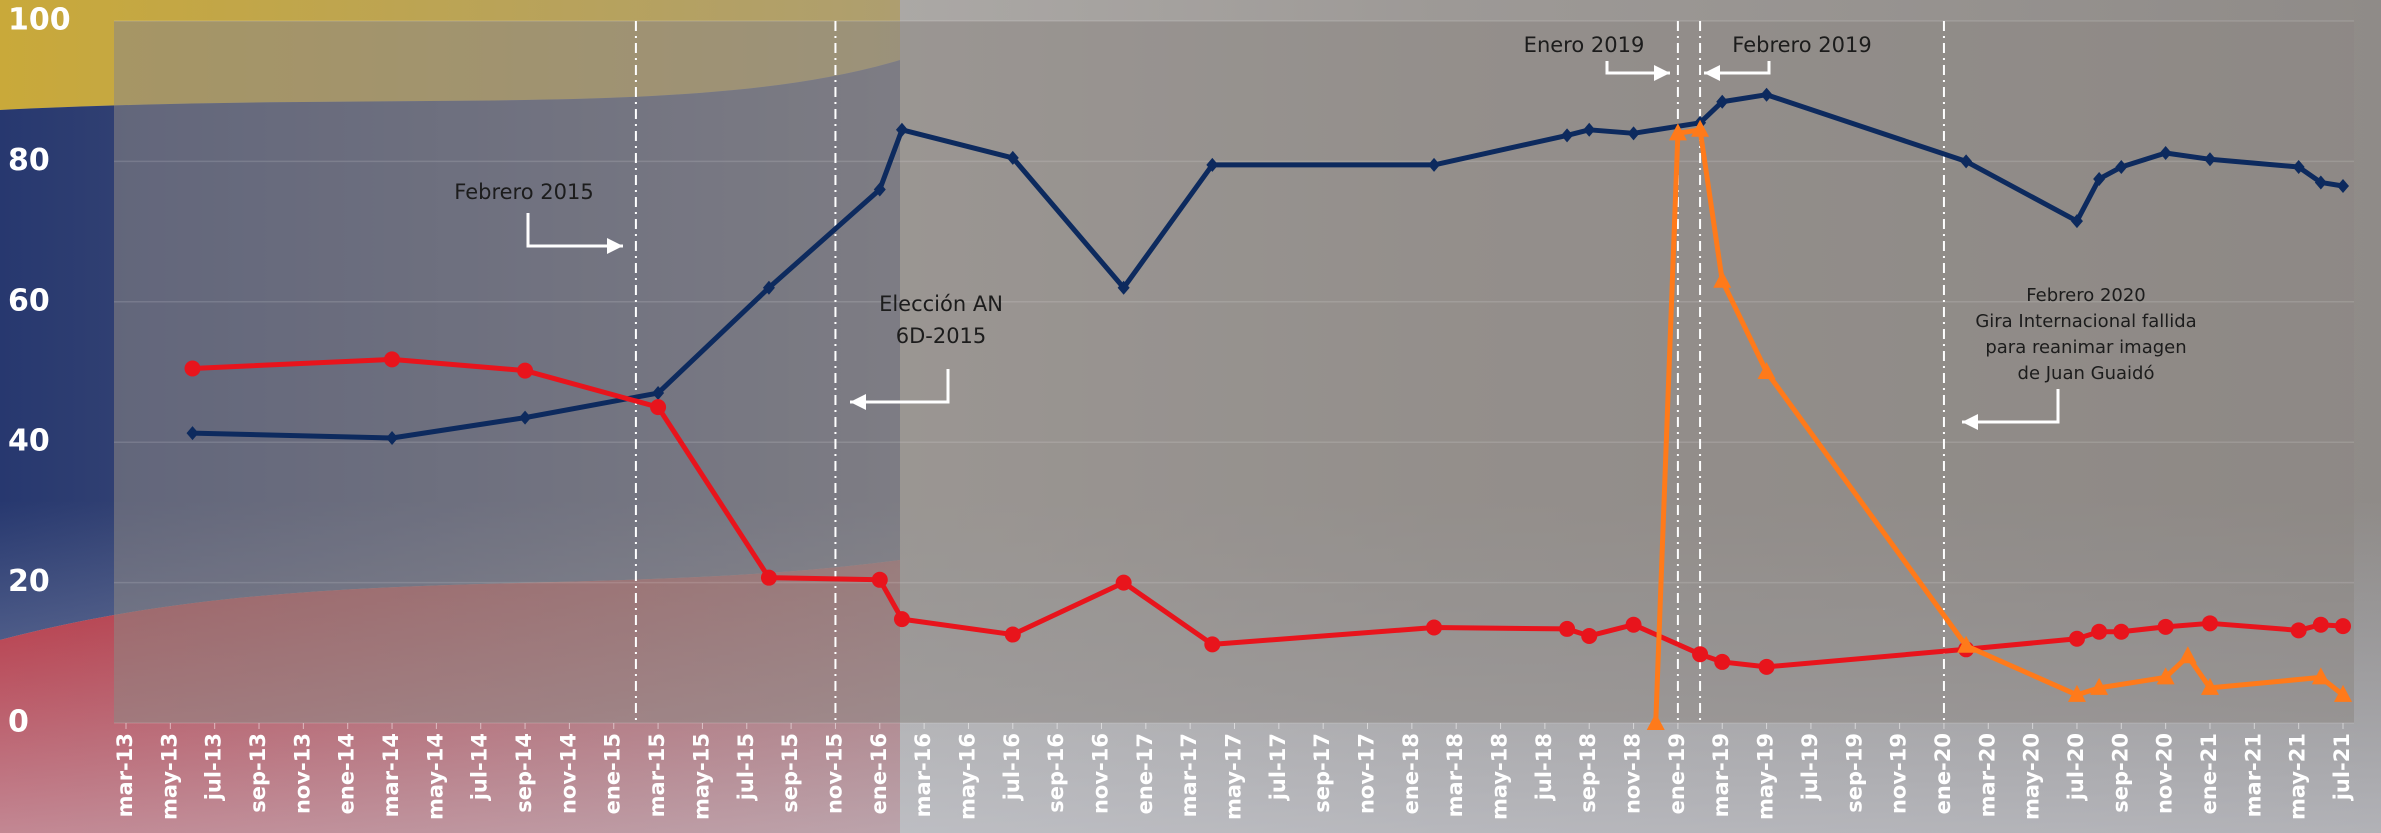 The height and width of the screenshot is (833, 2381). What do you see at coordinates (1056, 773) in the screenshot?
I see `x-tick-label: sep-16` at bounding box center [1056, 773].